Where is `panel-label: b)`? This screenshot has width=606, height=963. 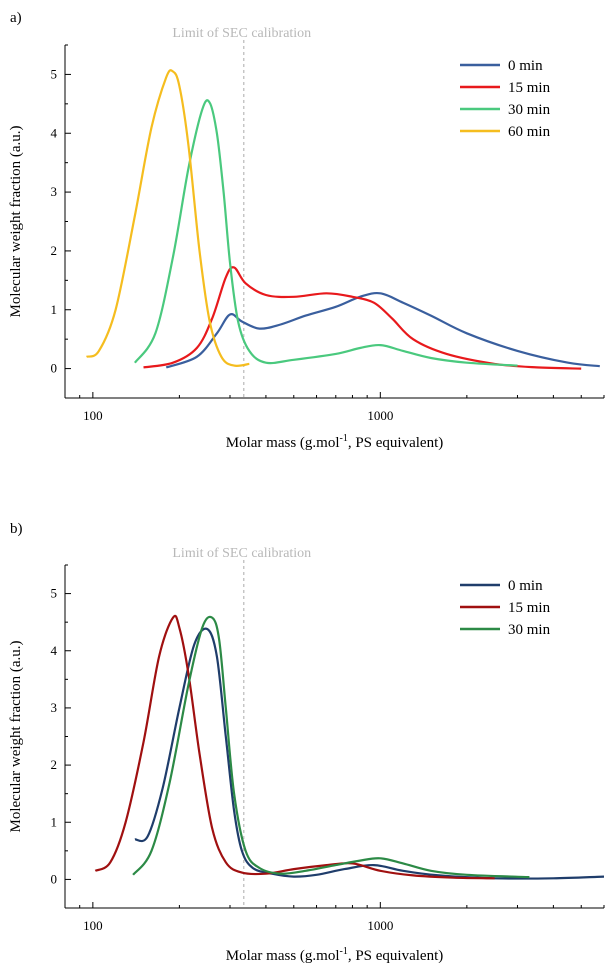 panel-label: b) is located at coordinates (16, 529).